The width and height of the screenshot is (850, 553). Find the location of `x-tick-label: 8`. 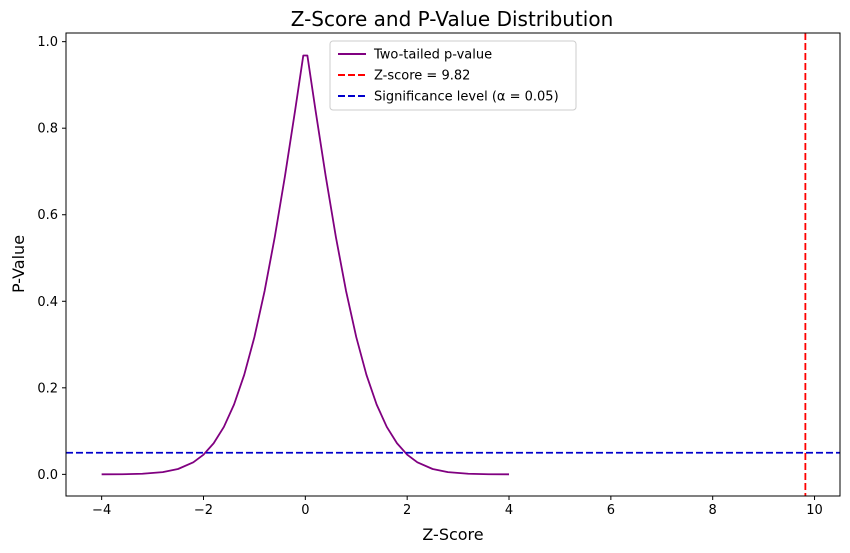

x-tick-label: 8 is located at coordinates (713, 510).